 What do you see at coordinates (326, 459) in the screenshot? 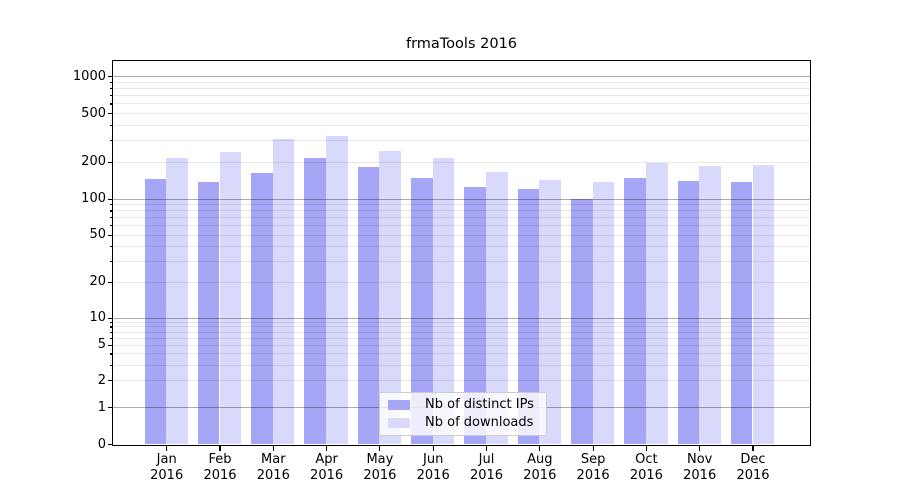
I see `x-tick-month: Apr` at bounding box center [326, 459].